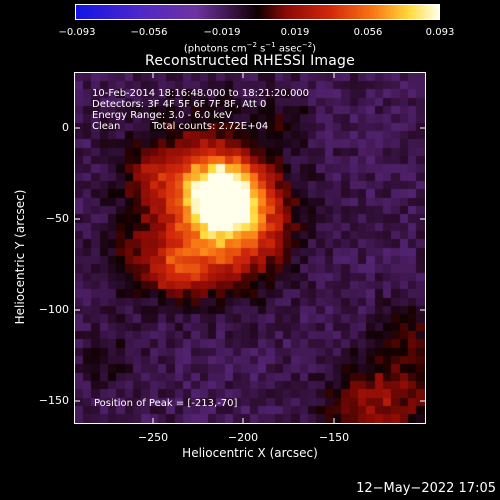 The height and width of the screenshot is (500, 500). I want to click on peak-position-text: Position of Peak = [-213,-70], so click(166, 403).